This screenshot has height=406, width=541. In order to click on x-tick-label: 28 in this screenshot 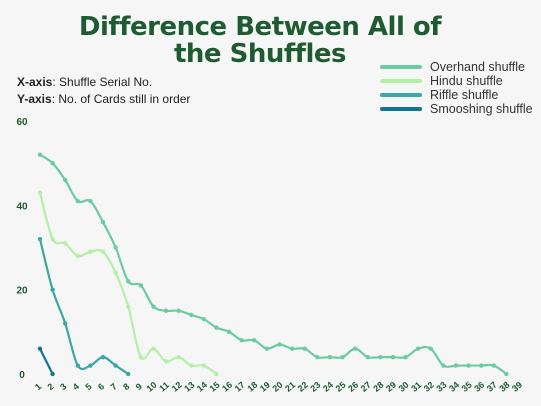, I will do `click(378, 387)`.